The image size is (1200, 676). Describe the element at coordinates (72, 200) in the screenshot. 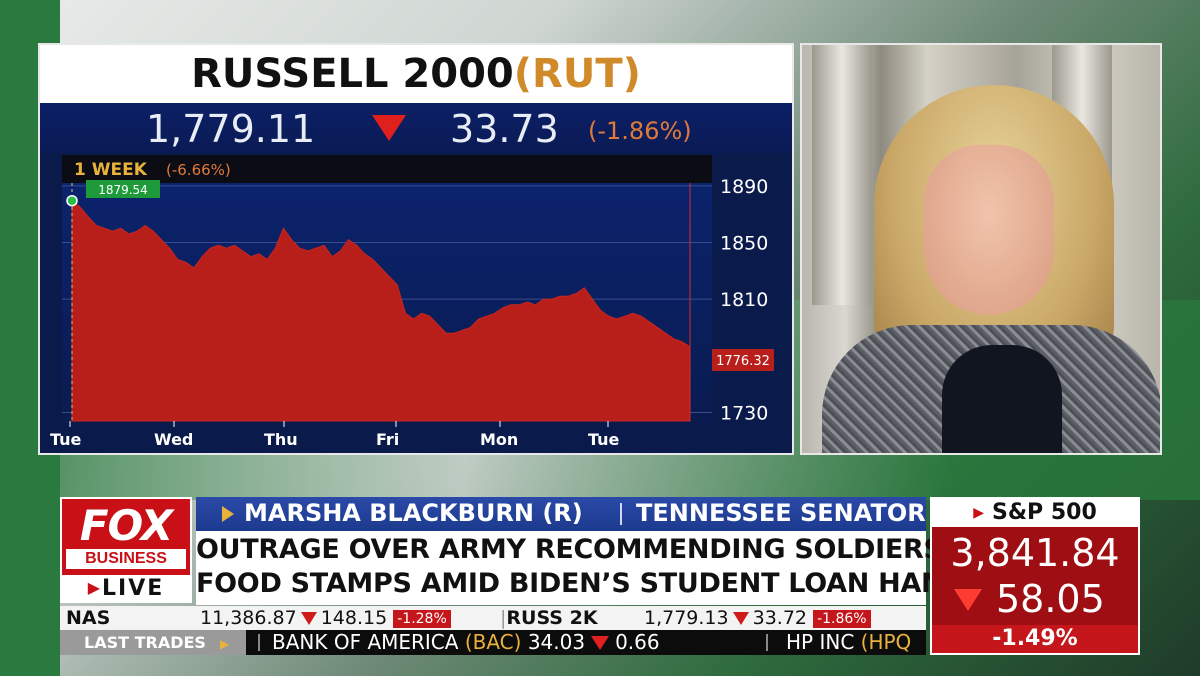

I see `high-marker-icon` at that location.